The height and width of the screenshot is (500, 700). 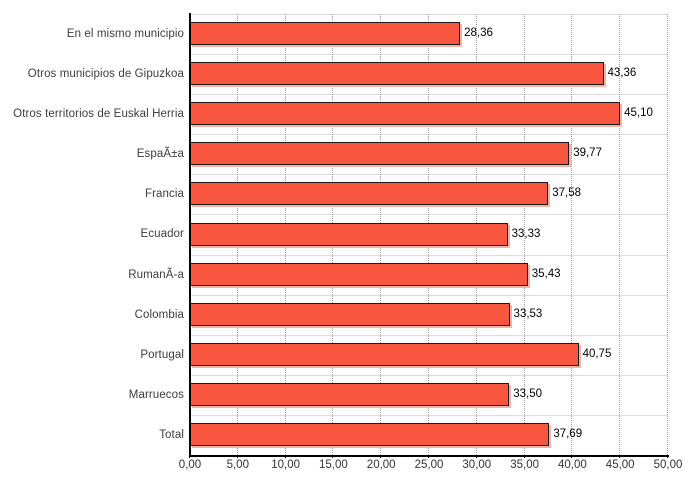 What do you see at coordinates (159, 314) in the screenshot?
I see `category-label: Colombia` at bounding box center [159, 314].